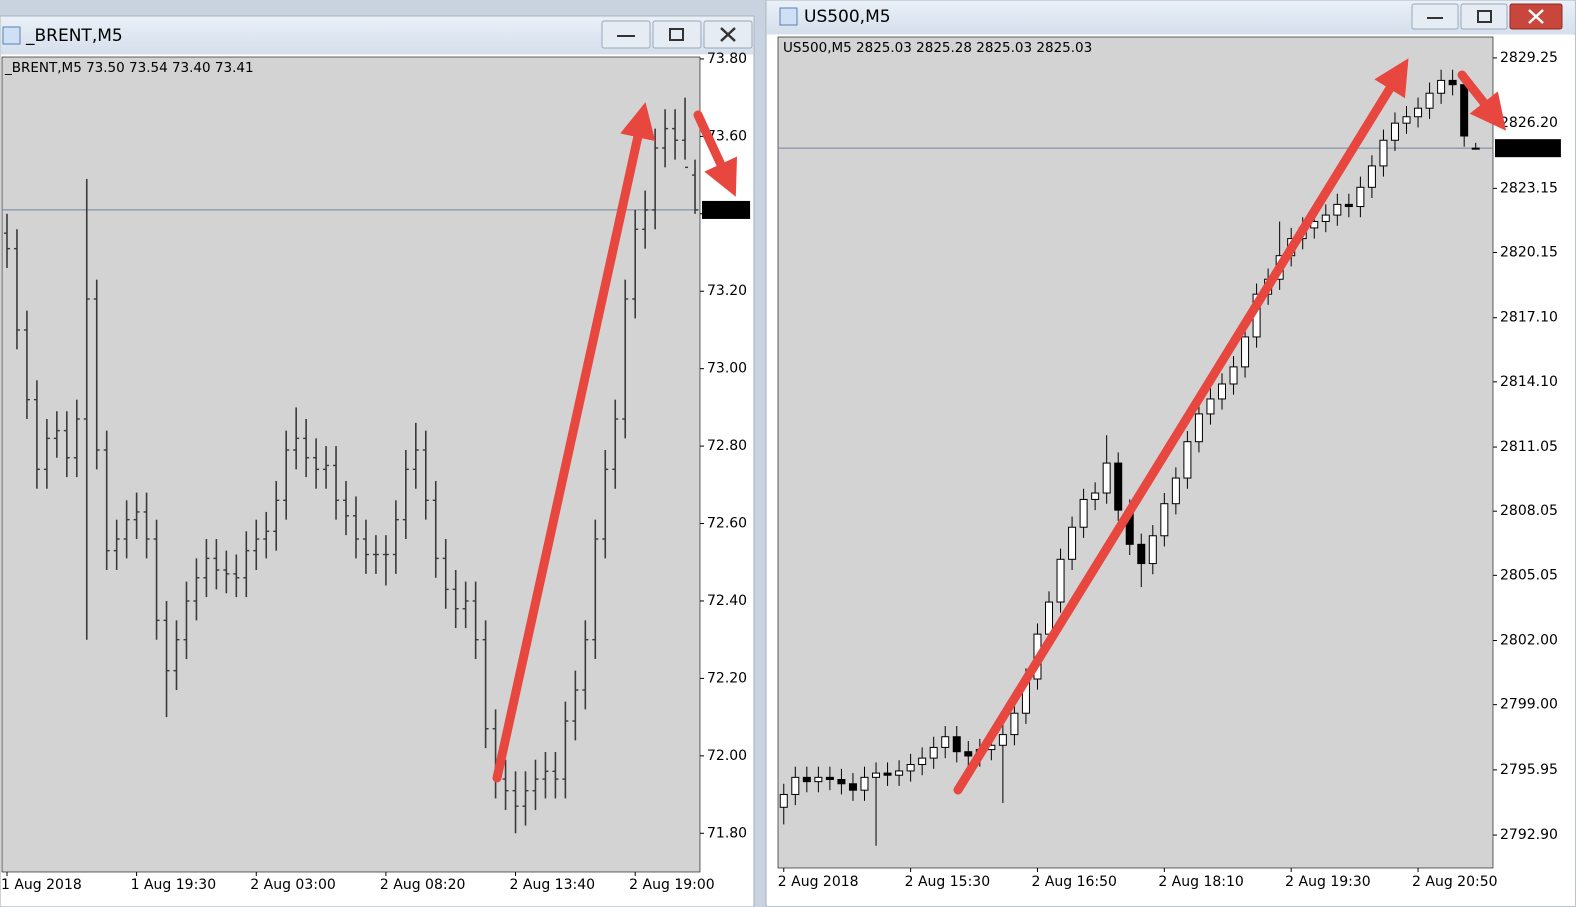  I want to click on y-tick-label: 2814.10, so click(1529, 382).